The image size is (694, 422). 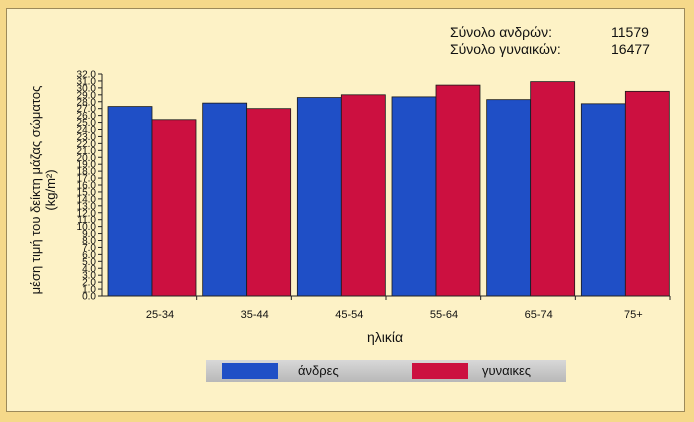 I want to click on x-tick-label: 45-54, so click(x=349, y=315).